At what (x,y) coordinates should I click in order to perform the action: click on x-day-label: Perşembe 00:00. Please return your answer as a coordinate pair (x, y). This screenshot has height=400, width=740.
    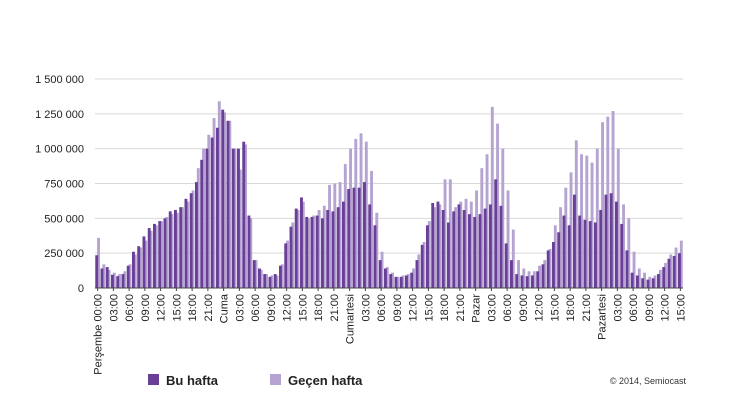
    Looking at the image, I should click on (99, 334).